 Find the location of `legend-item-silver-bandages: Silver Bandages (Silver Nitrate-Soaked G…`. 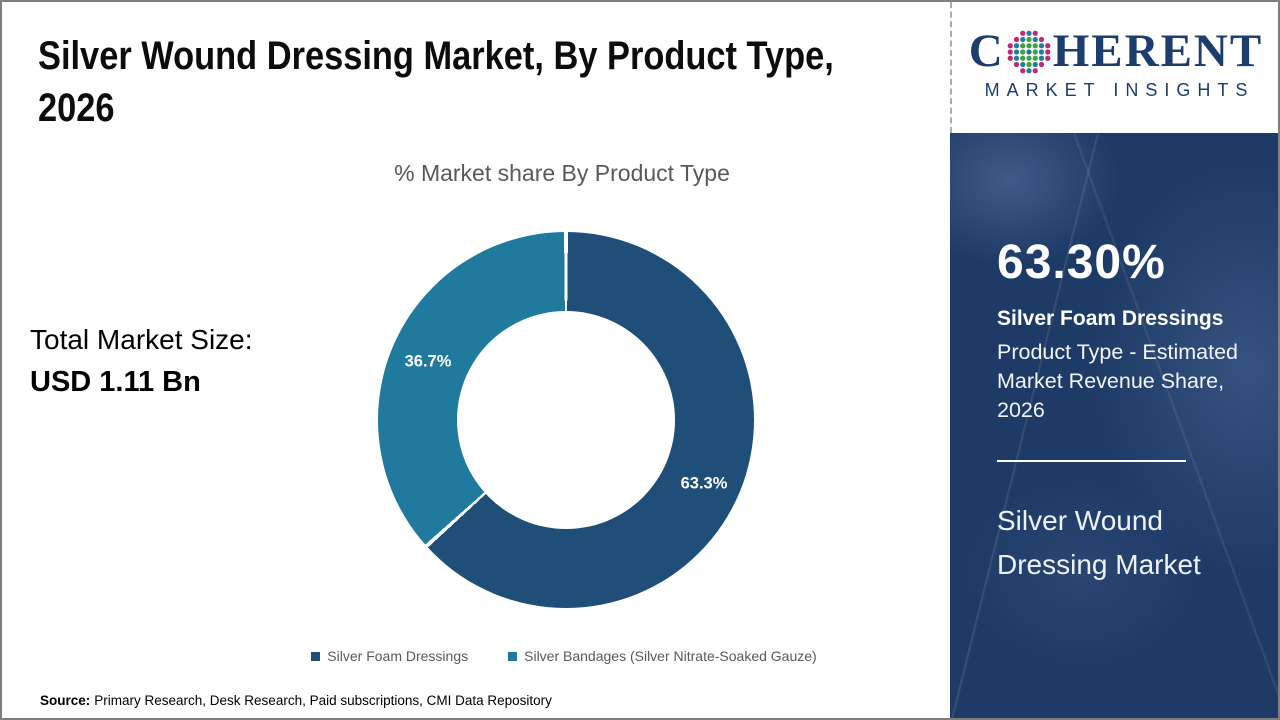

legend-item-silver-bandages: Silver Bandages (Silver Nitrate-Soaked G… is located at coordinates (662, 656).